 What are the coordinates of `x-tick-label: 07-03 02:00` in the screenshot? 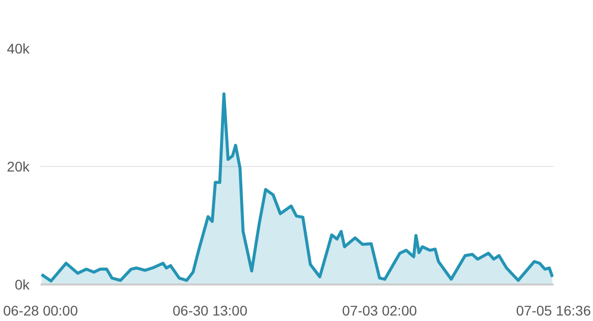 It's located at (380, 310).